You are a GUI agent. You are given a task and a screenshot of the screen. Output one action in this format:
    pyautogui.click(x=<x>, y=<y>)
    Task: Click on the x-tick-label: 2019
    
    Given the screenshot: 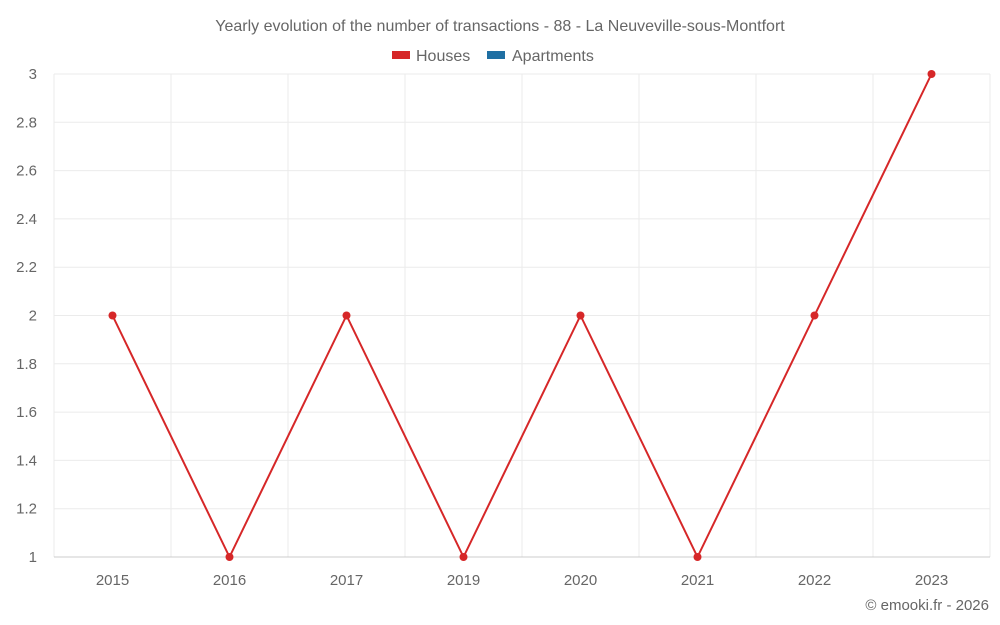 What is the action you would take?
    pyautogui.click(x=463, y=580)
    